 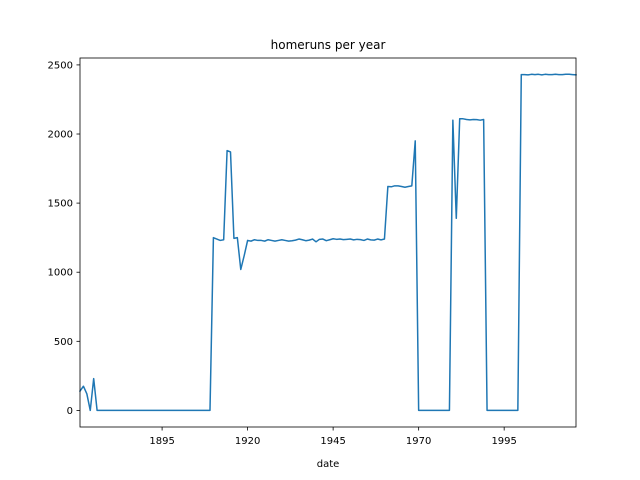 What do you see at coordinates (60, 204) in the screenshot?
I see `y-tick-label: 1500` at bounding box center [60, 204].